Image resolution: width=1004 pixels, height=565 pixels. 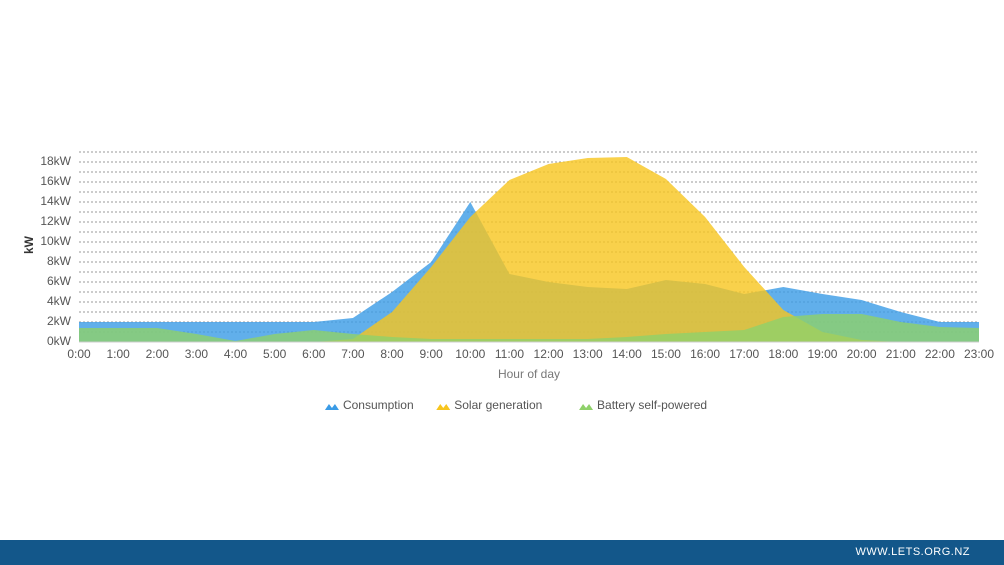 What do you see at coordinates (59, 281) in the screenshot?
I see `y-tick-label: 6kW` at bounding box center [59, 281].